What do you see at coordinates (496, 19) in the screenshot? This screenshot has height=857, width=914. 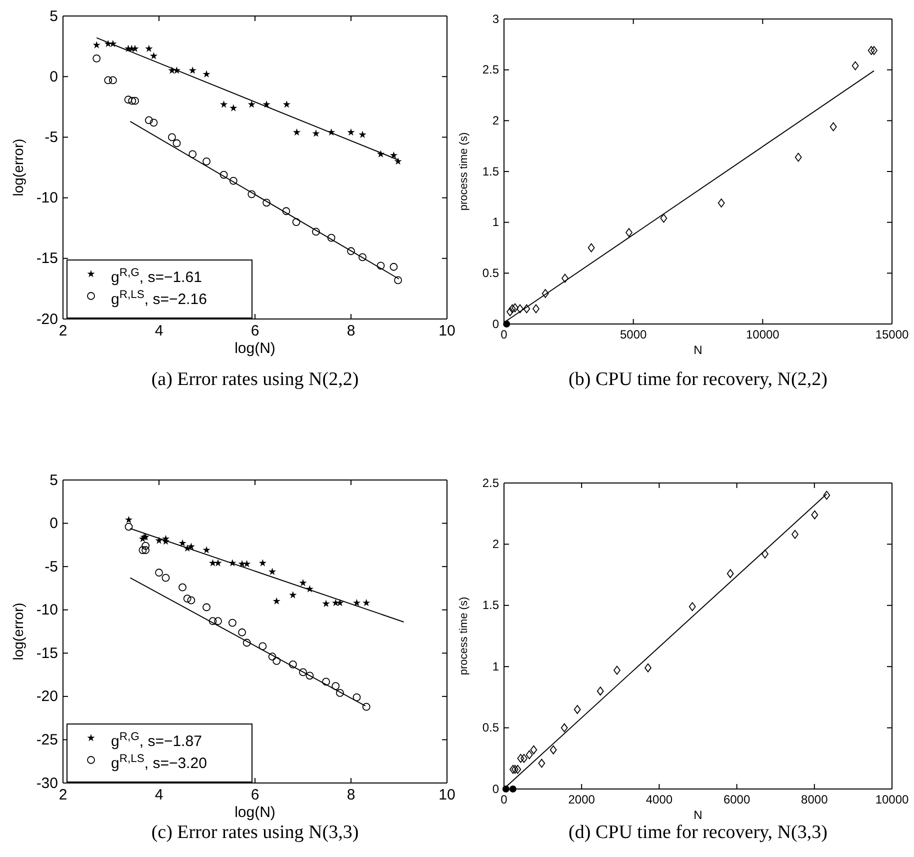 I see `y-tick-label: 3` at bounding box center [496, 19].